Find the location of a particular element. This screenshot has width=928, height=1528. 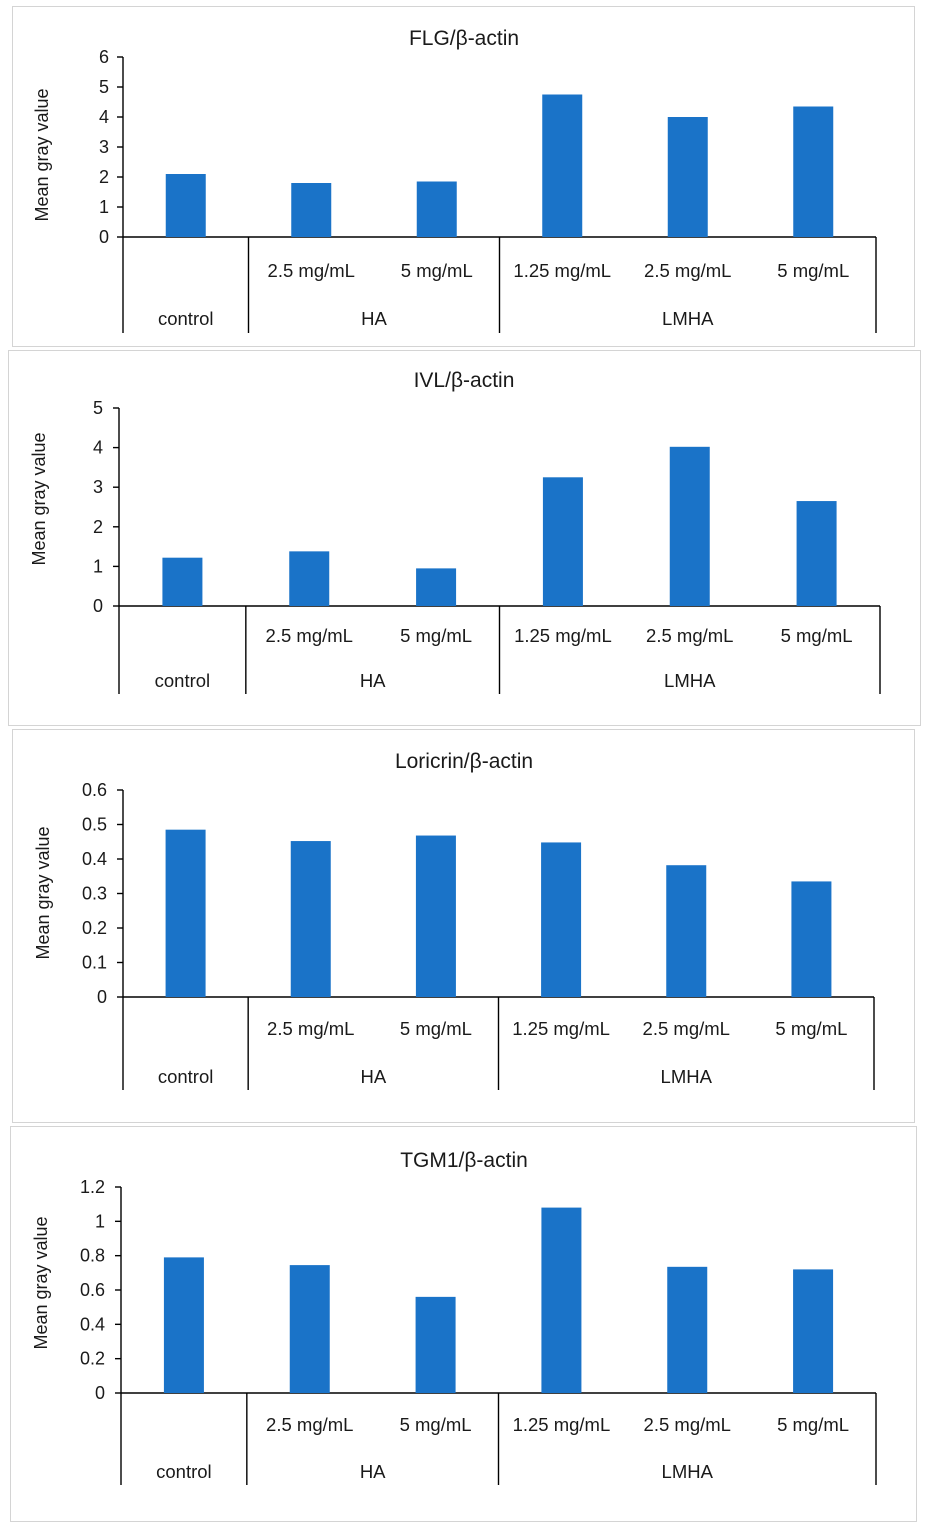

y-tick-label: 1.2 is located at coordinates (92, 1187).